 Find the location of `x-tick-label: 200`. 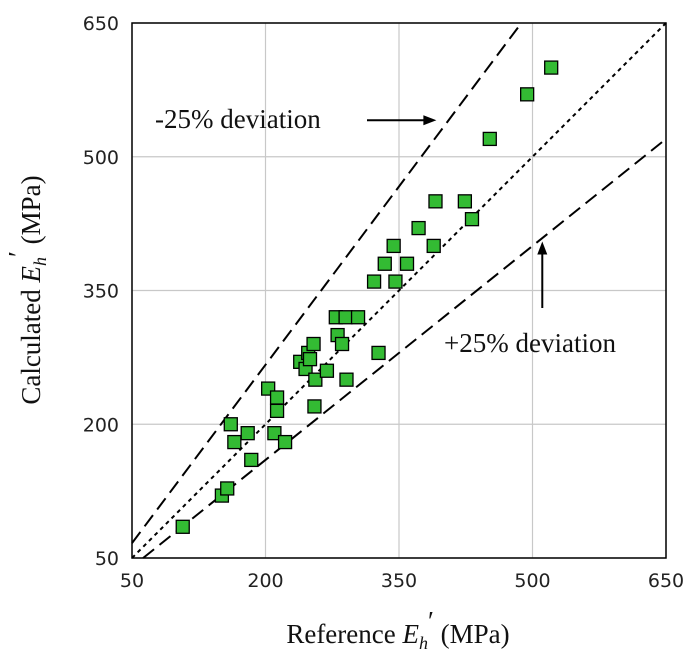

x-tick-label: 200 is located at coordinates (265, 581).